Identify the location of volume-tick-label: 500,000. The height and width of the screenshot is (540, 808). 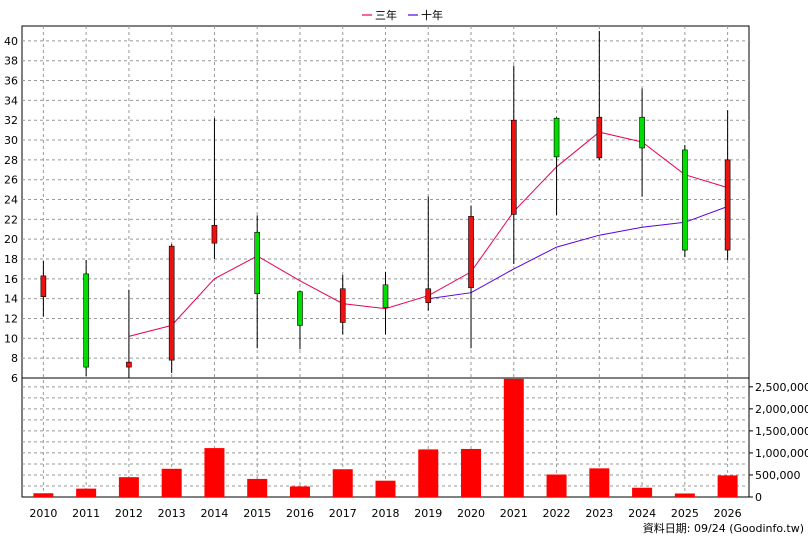
(778, 475).